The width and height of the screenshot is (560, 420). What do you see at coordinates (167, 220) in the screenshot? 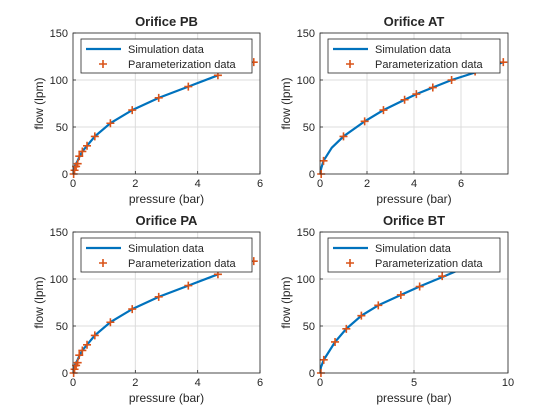
I see `chart-title: Orifice PA` at bounding box center [167, 220].